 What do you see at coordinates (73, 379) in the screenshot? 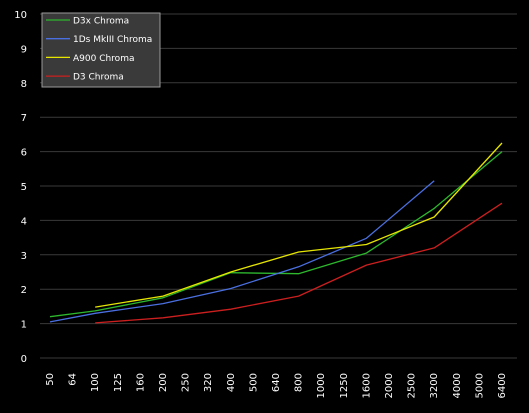
I see `x-tick-label: 64` at bounding box center [73, 379].